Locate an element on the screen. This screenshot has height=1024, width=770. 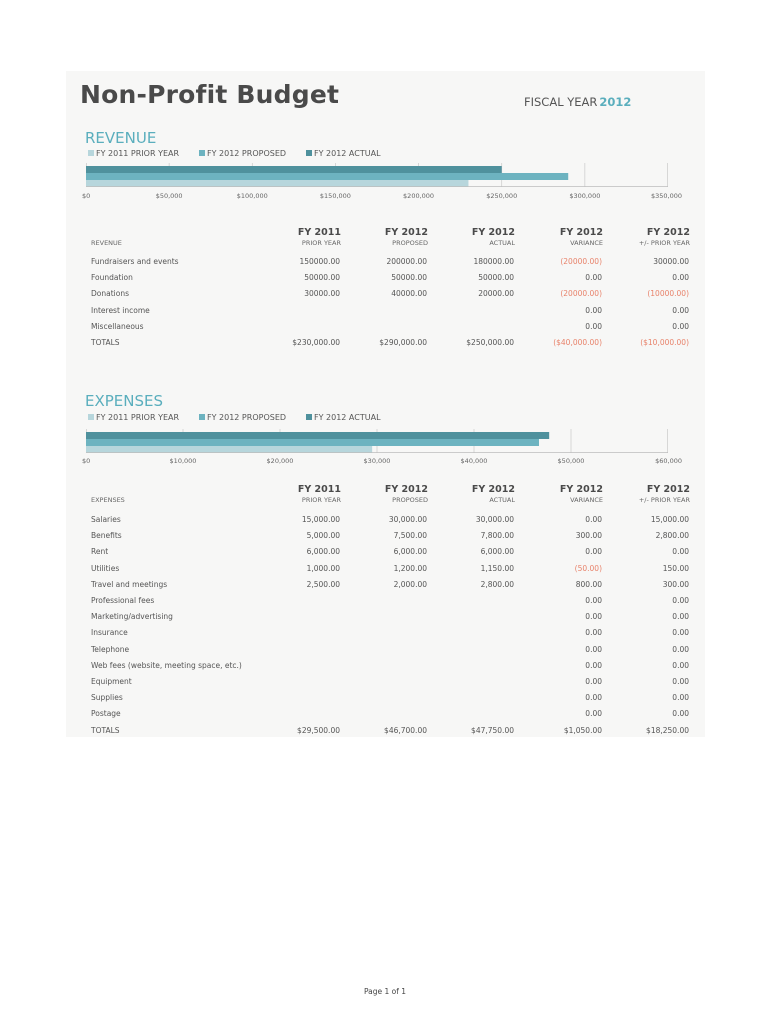
table-row-label: TOTALS is located at coordinates (105, 342).